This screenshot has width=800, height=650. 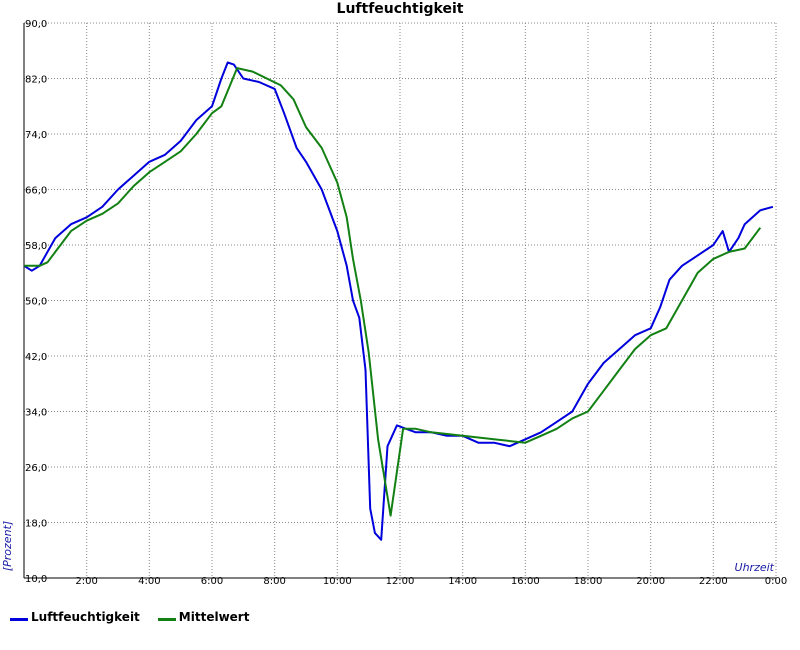 I want to click on y-tick-label: 42,0, so click(x=36, y=357).